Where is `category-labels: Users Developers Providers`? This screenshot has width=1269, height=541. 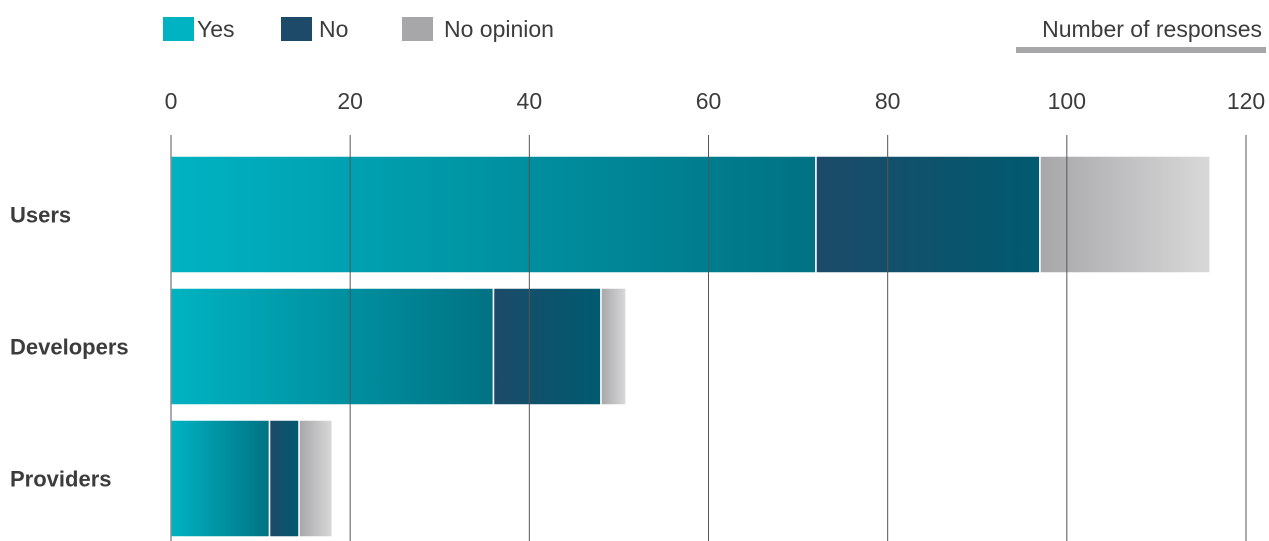
category-labels: Users Developers Providers is located at coordinates (69, 347).